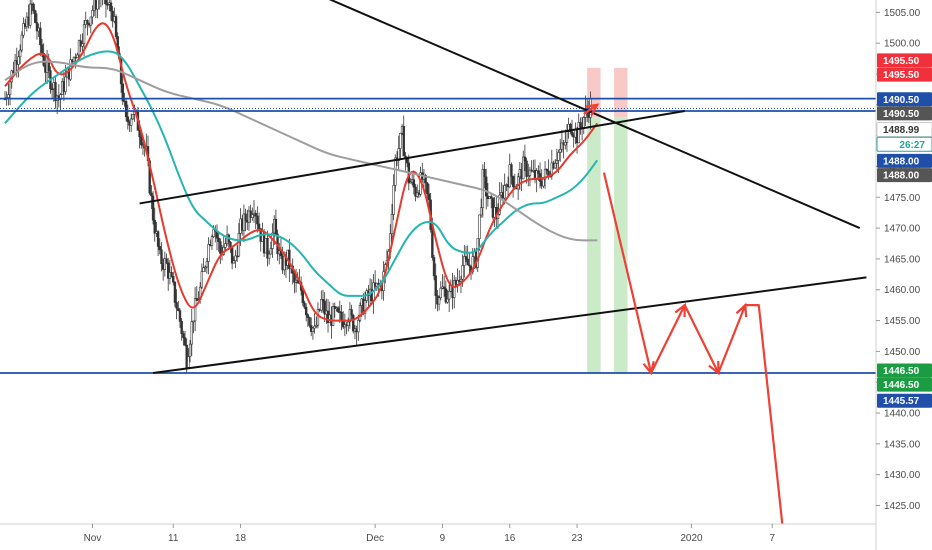 Image resolution: width=932 pixels, height=550 pixels. What do you see at coordinates (590, 109) in the screenshot?
I see `breakout-arrow` at bounding box center [590, 109].